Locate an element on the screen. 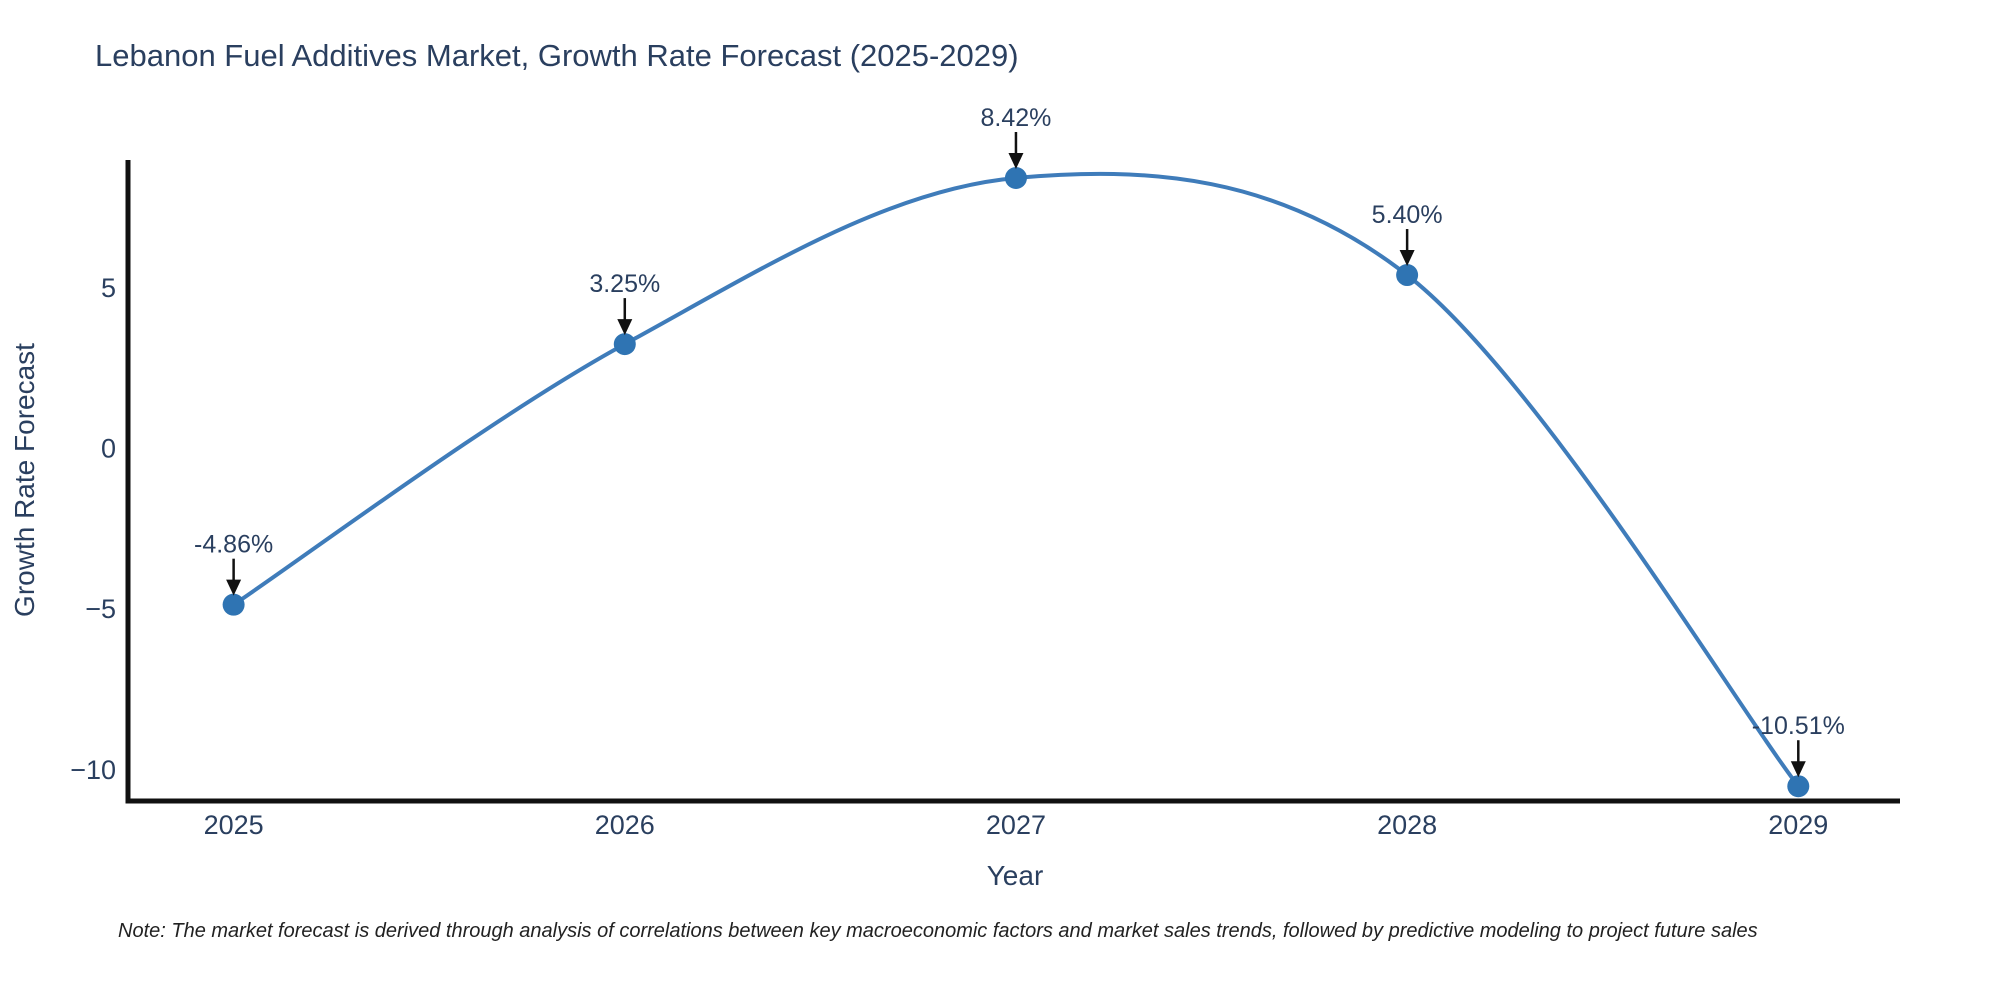 This screenshot has height=1000, width=2000. x-tick-label: 2028 is located at coordinates (1407, 825).